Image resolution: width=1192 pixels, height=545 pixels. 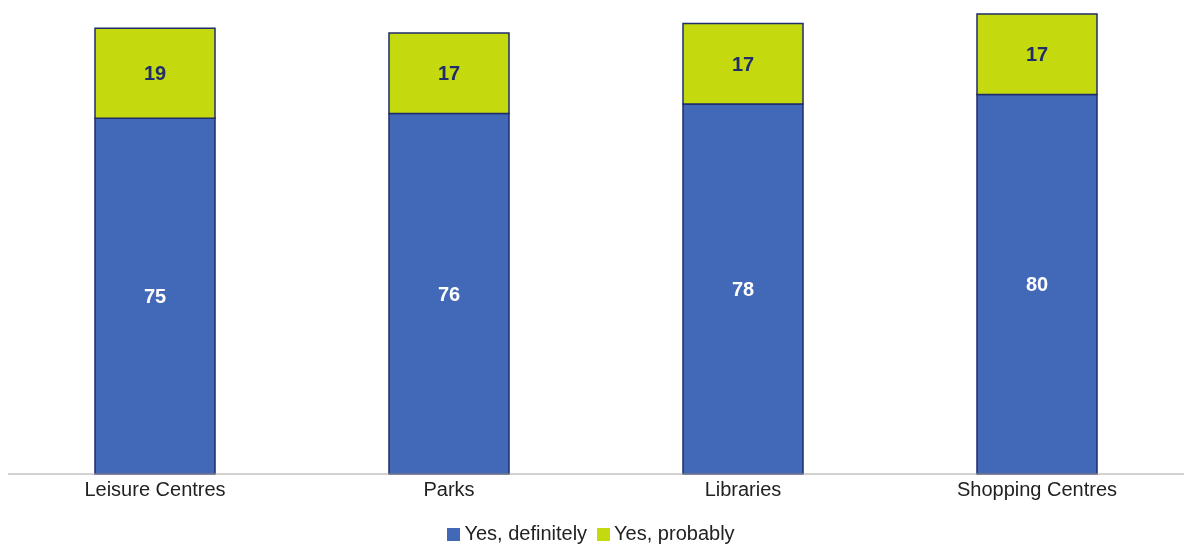 I want to click on data-label: 76, so click(x=449, y=293).